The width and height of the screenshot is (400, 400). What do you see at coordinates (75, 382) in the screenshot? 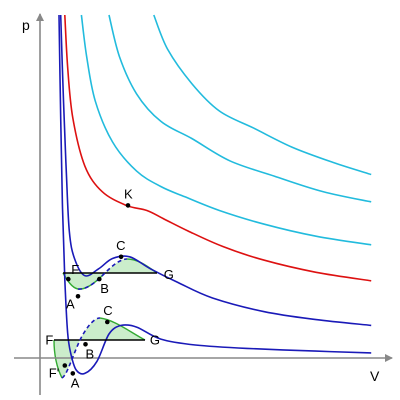
I see `point-label-11: A` at bounding box center [75, 382].